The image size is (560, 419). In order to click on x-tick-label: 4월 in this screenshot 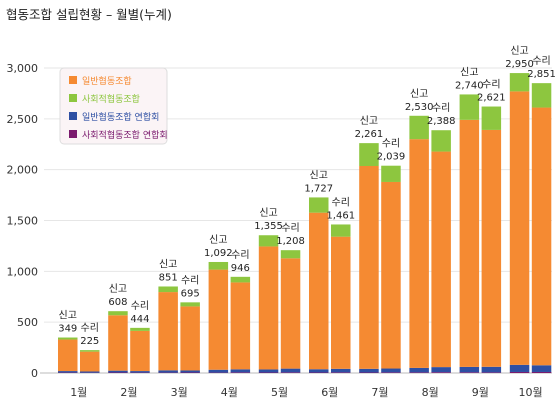, I will do `click(229, 392)`.